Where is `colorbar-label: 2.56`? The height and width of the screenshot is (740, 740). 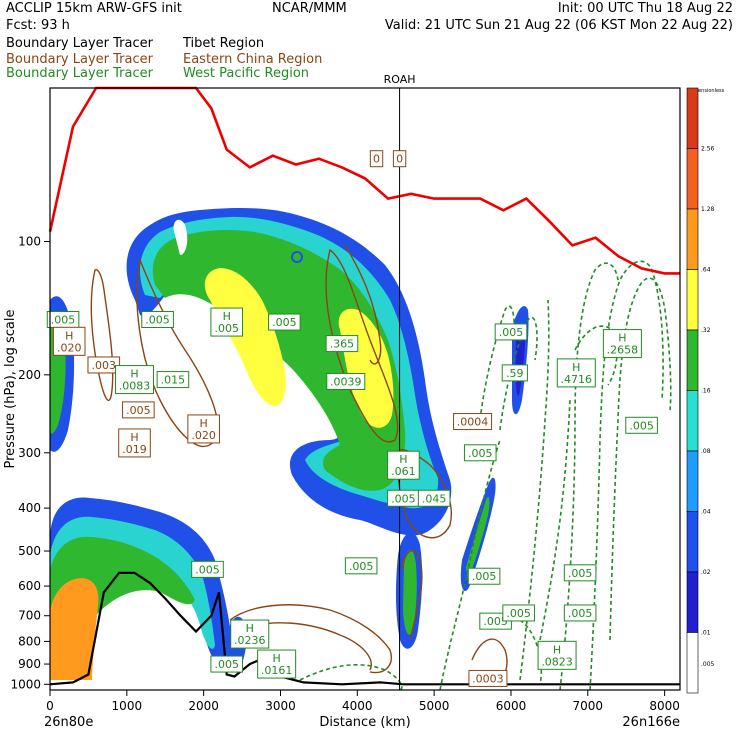
colorbar-label: 2.56 is located at coordinates (708, 149).